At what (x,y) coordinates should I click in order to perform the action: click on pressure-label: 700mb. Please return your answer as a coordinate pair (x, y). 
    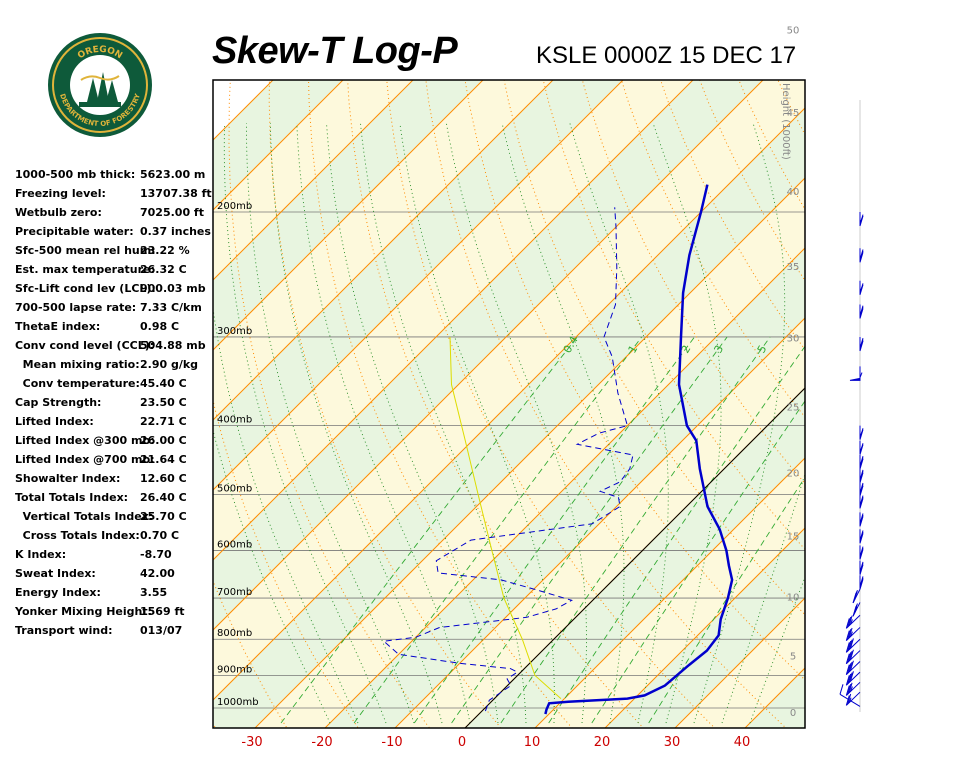
    Looking at the image, I should click on (234, 592).